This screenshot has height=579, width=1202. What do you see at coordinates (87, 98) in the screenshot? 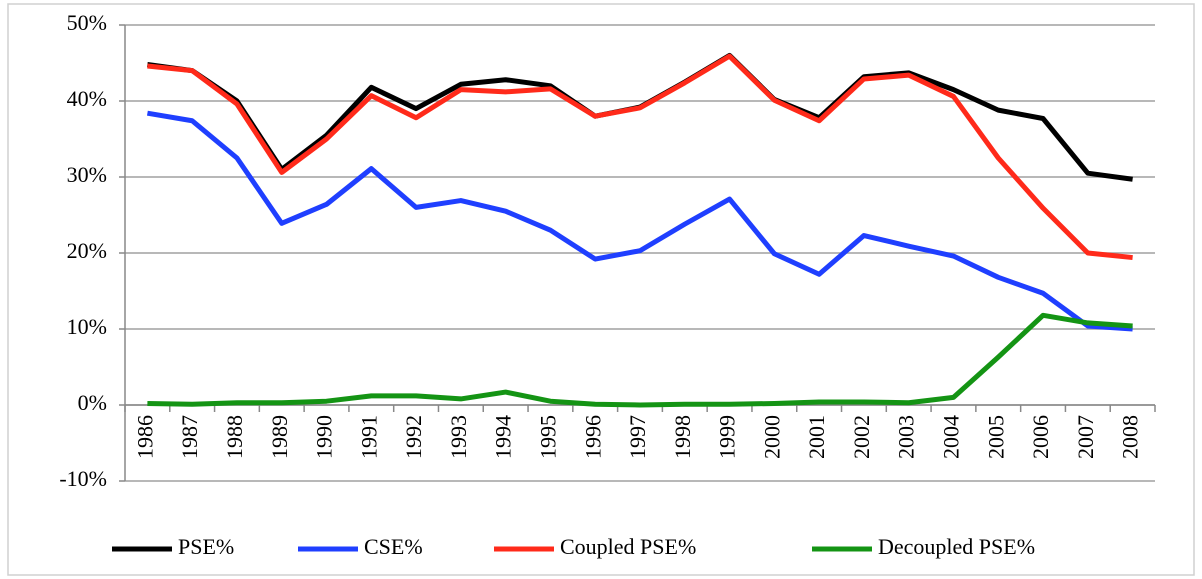
I see `y-tick-label: 40%` at bounding box center [87, 98].